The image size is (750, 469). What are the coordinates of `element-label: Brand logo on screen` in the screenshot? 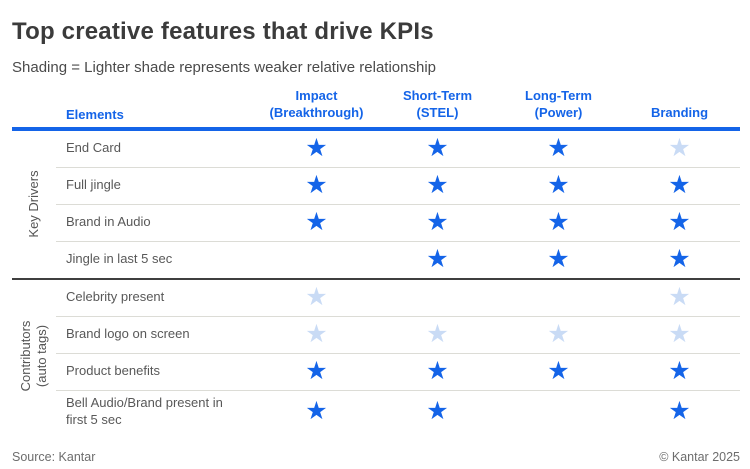 It's located at (128, 334).